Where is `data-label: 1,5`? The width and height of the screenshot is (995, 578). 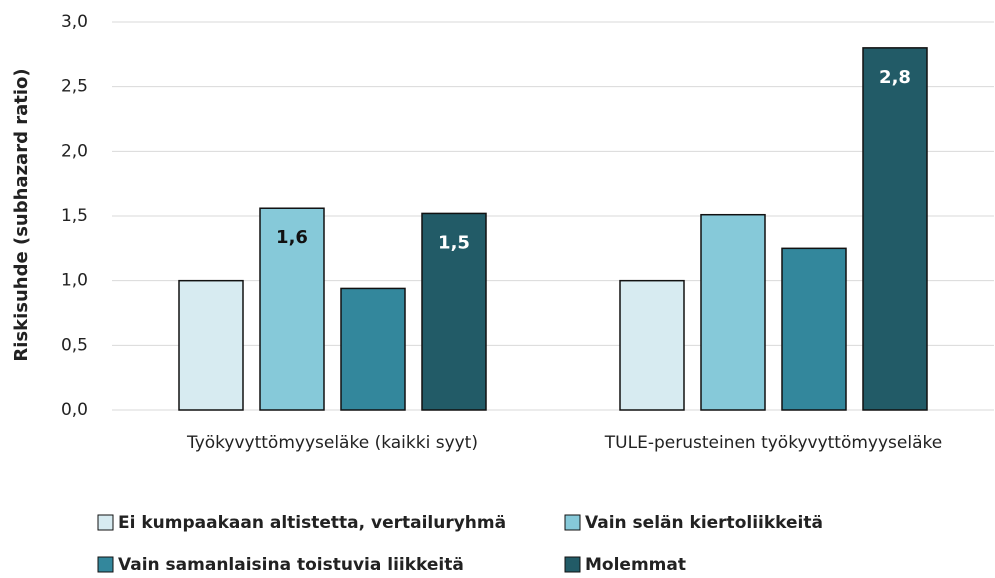 data-label: 1,5 is located at coordinates (454, 242).